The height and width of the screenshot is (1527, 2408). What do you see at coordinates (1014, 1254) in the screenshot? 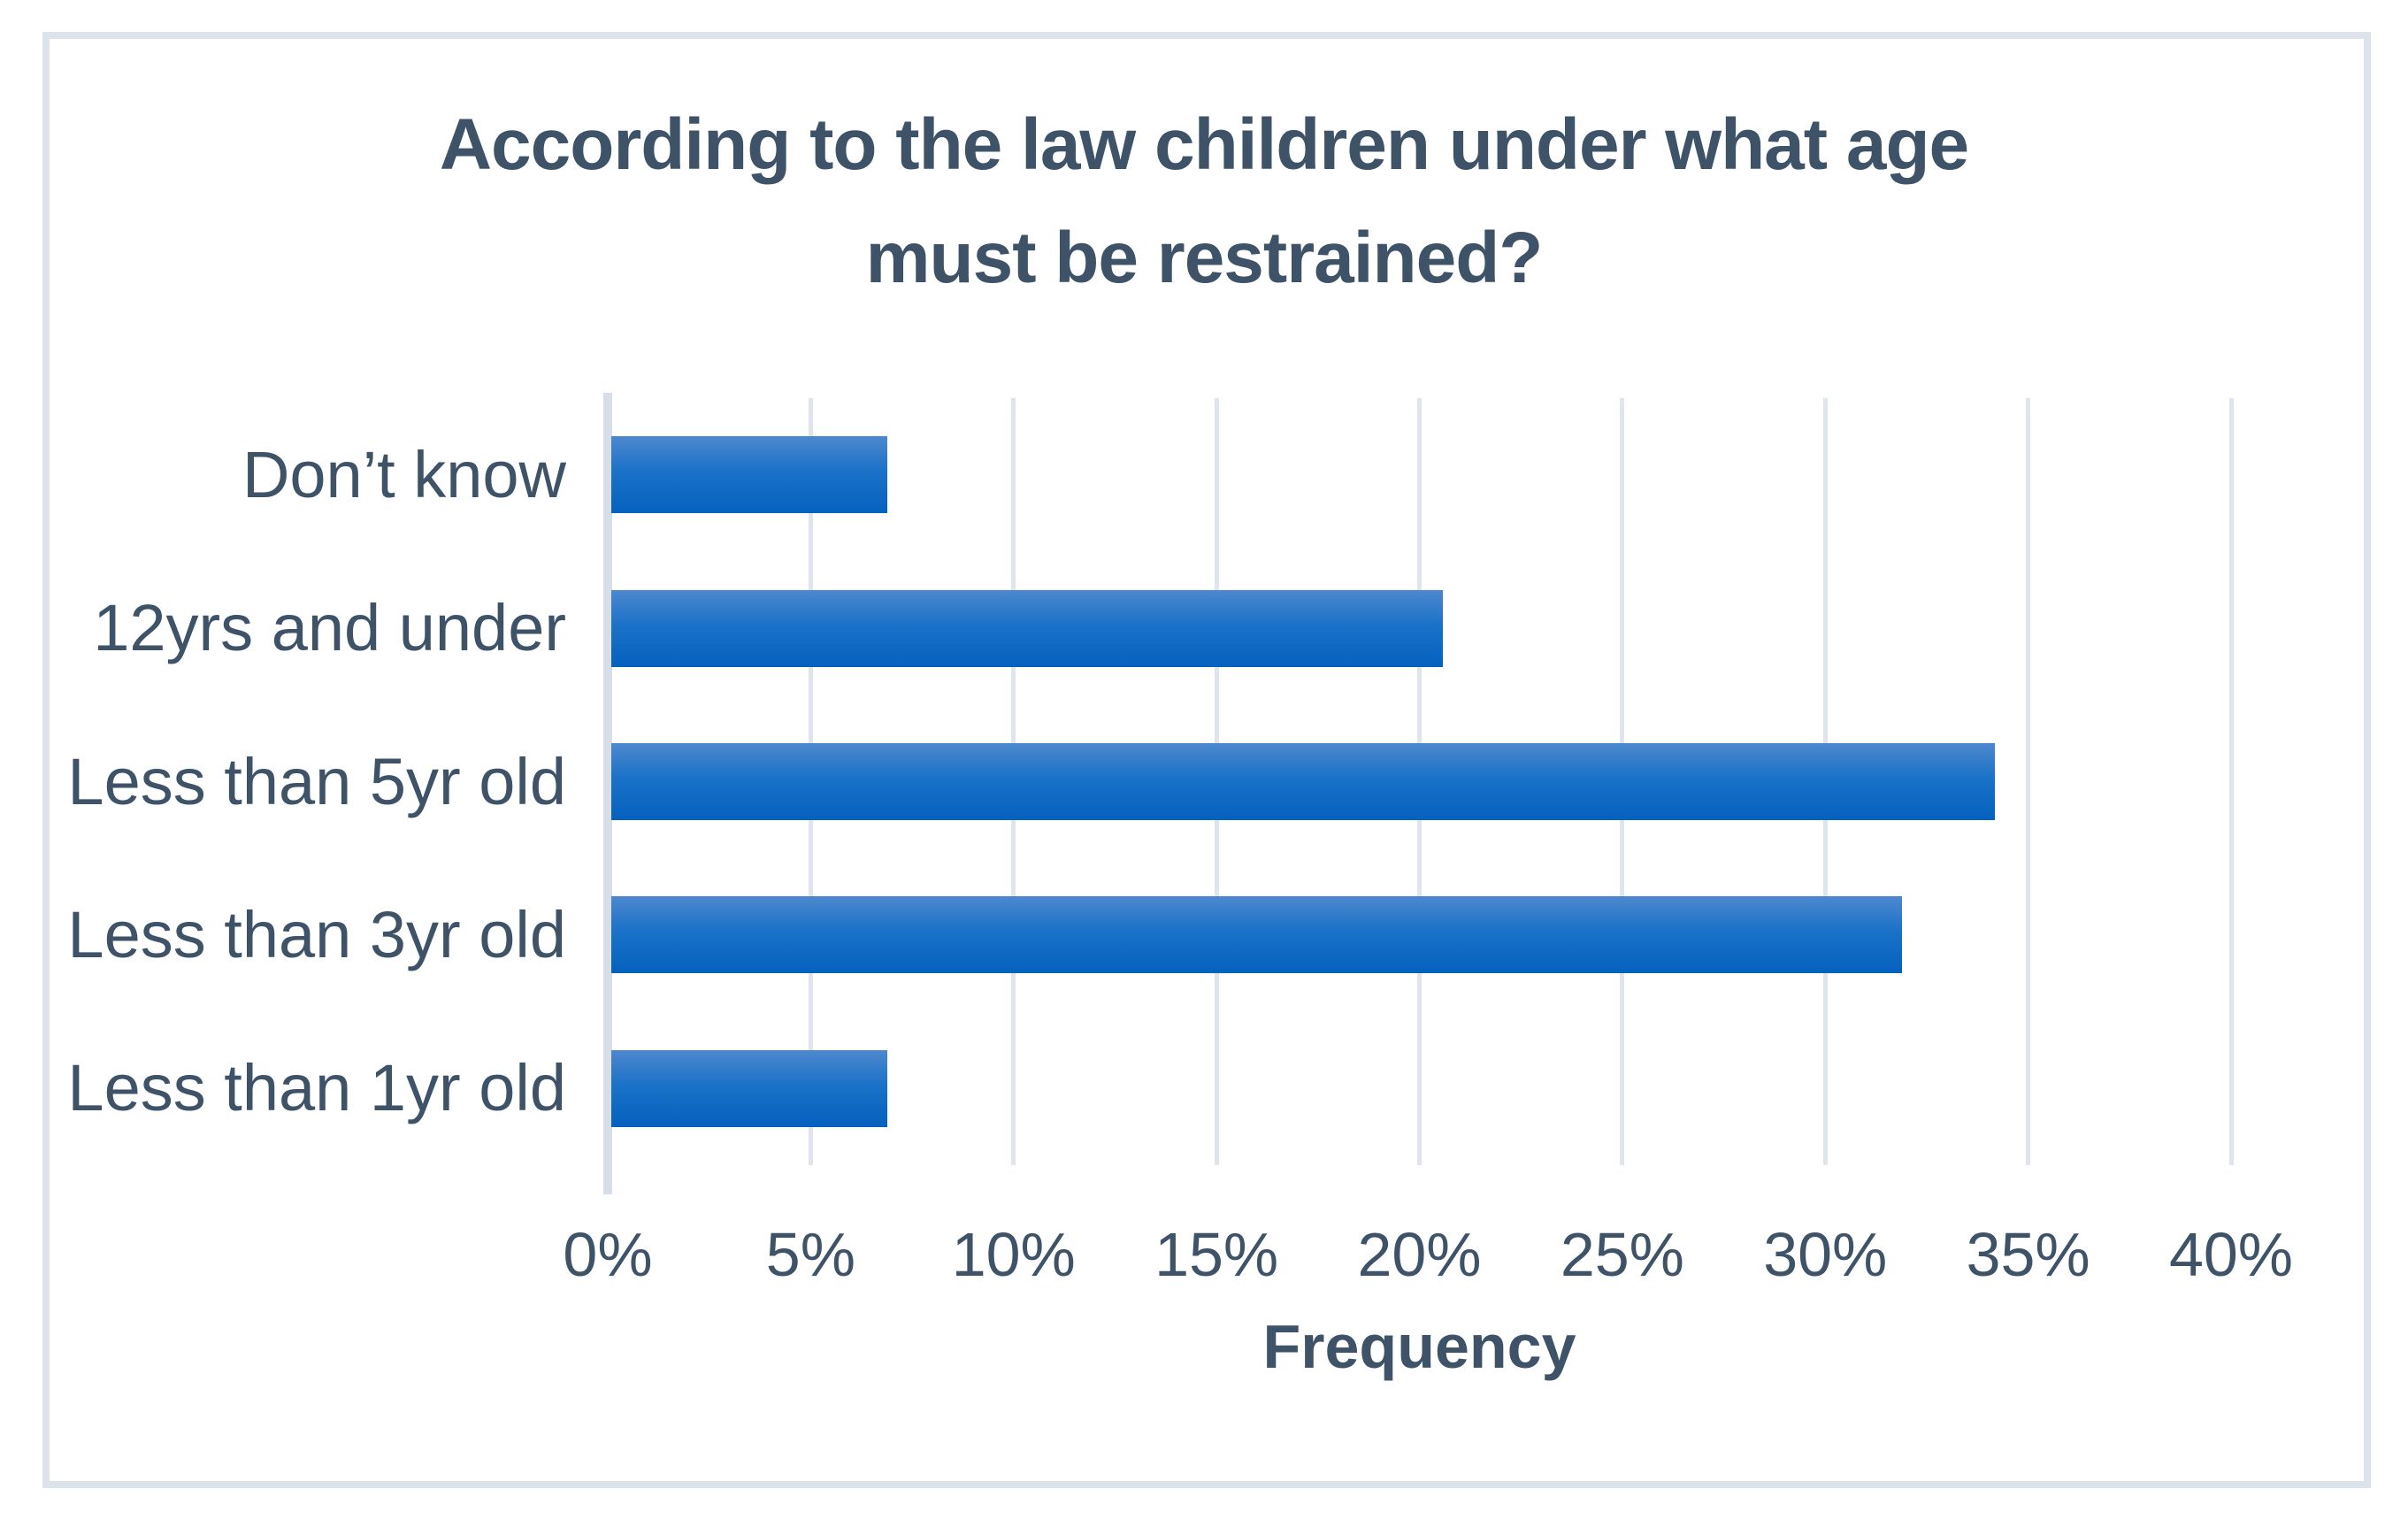
I see `x-tick-label: 10%` at bounding box center [1014, 1254].